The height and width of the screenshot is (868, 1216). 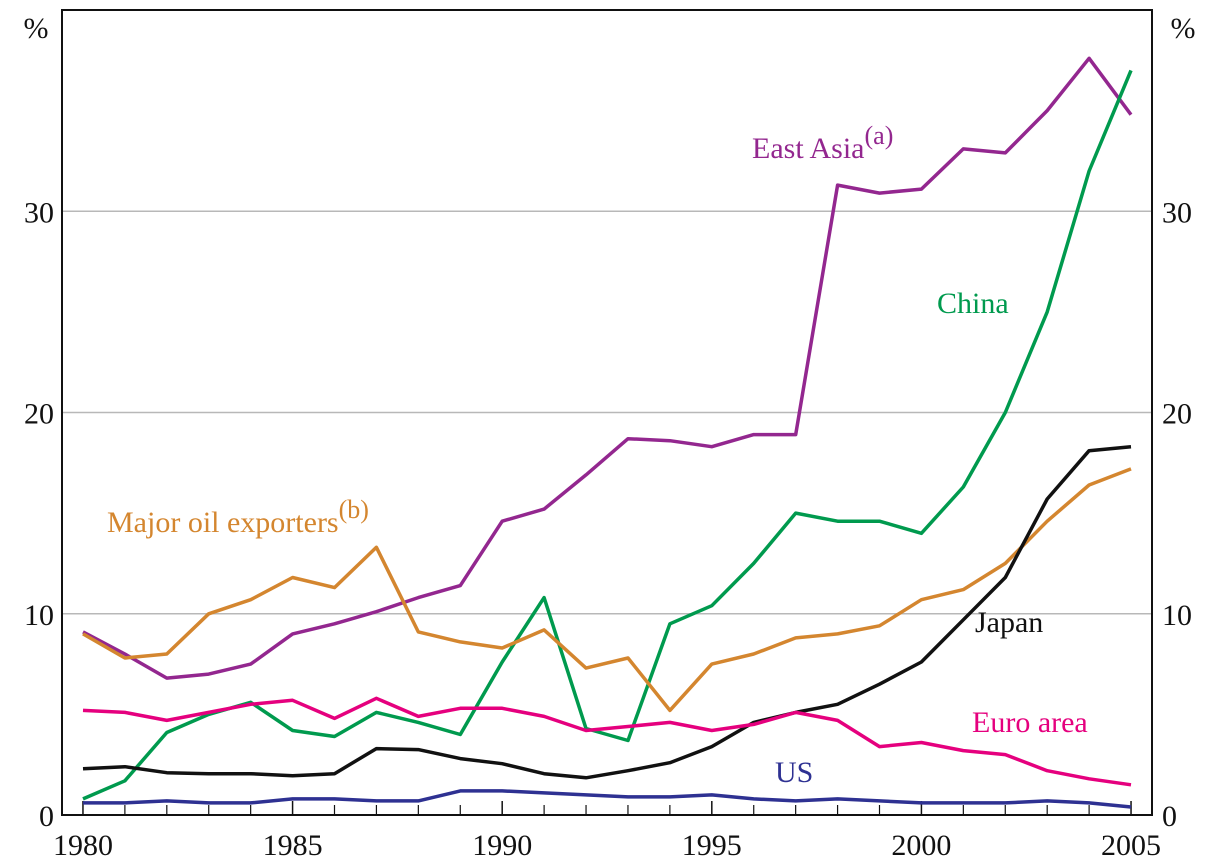 I want to click on y2-tick-label: 30, so click(x=1177, y=212).